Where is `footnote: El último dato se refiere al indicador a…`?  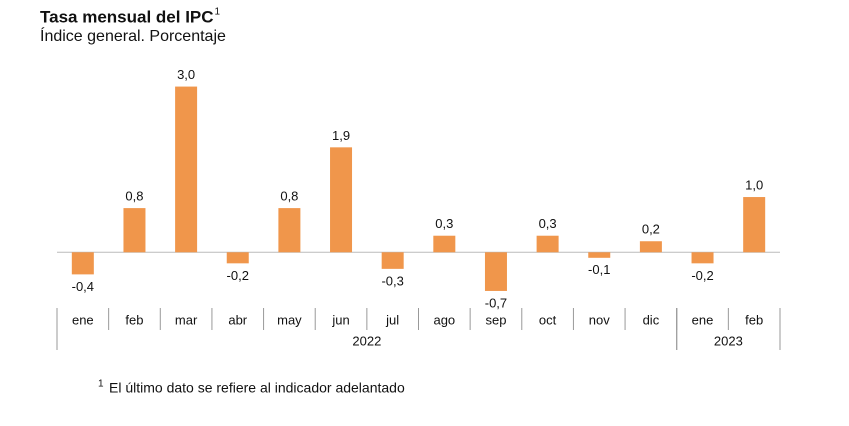 footnote: El último dato se refiere al indicador a… is located at coordinates (257, 388).